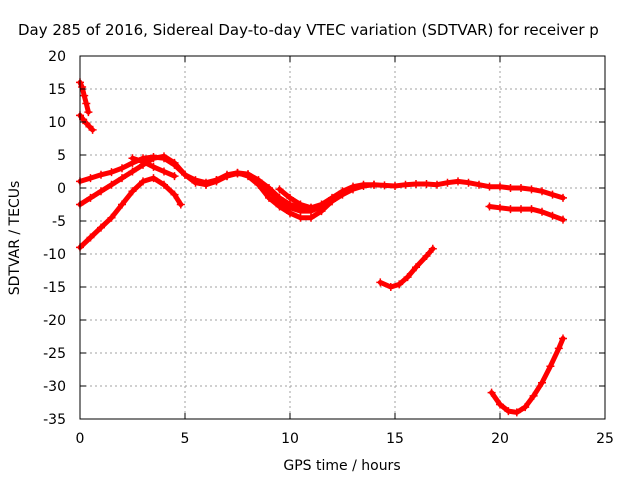 This screenshot has height=480, width=640. Describe the element at coordinates (61, 156) in the screenshot. I see `y-tick-label: 5` at that location.